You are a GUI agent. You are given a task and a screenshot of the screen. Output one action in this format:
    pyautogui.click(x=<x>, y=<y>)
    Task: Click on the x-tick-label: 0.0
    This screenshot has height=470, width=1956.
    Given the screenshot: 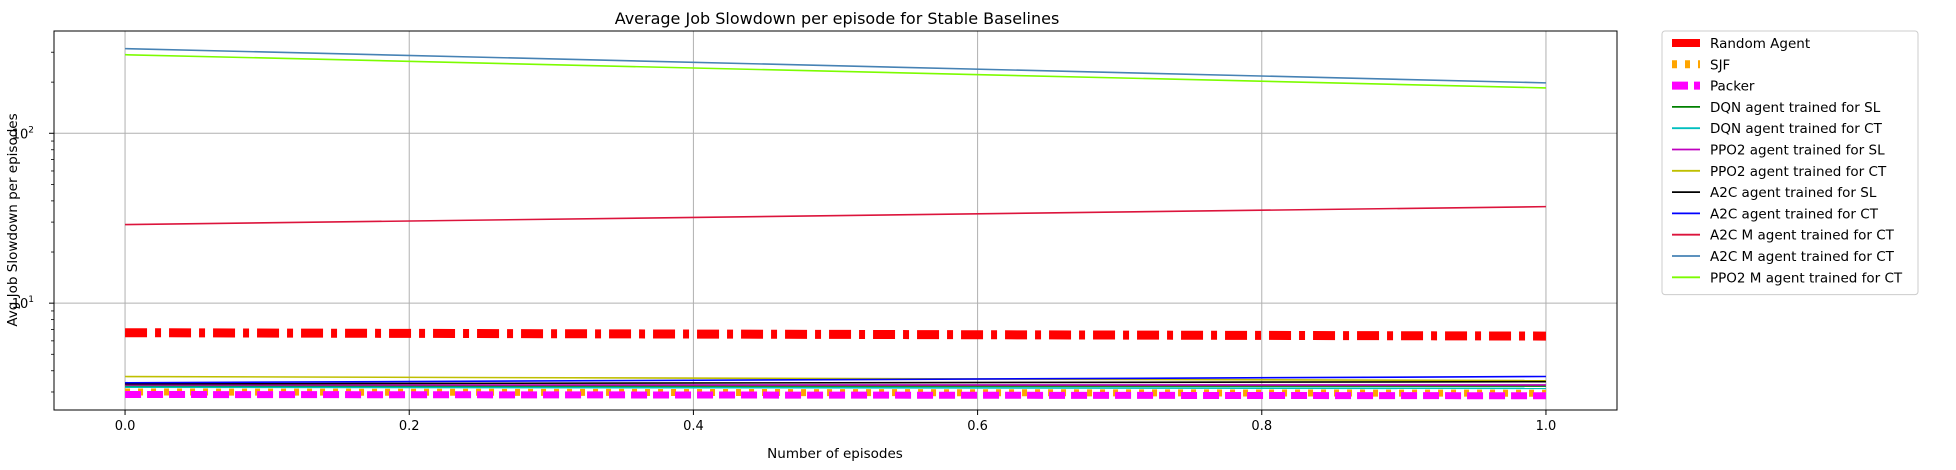 What is the action you would take?
    pyautogui.click(x=125, y=426)
    